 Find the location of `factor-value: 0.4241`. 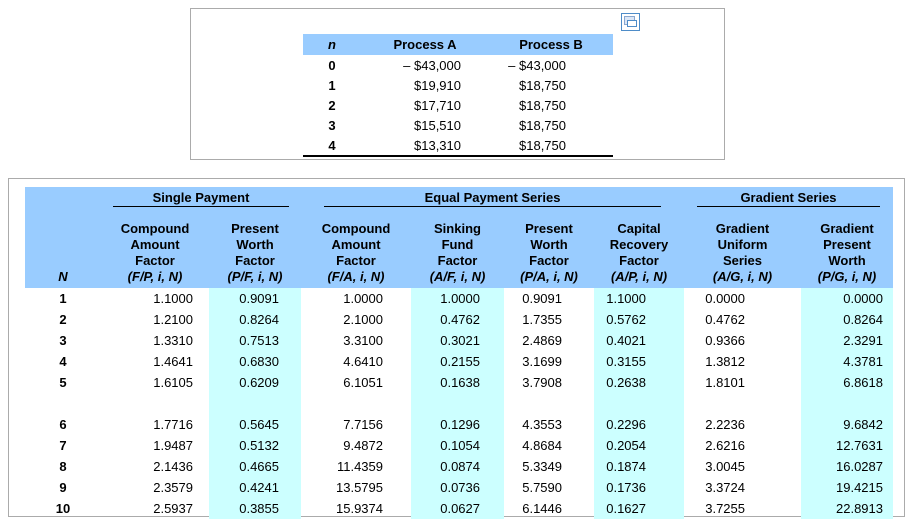

factor-value: 0.4241 is located at coordinates (255, 487).